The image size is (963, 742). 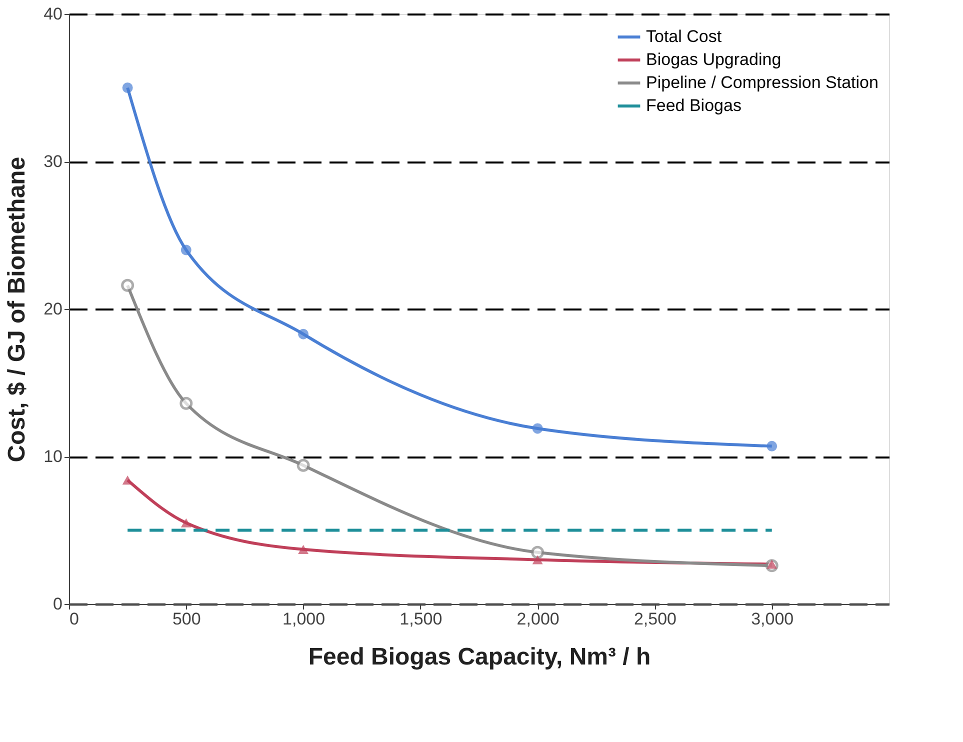 What do you see at coordinates (479, 657) in the screenshot?
I see `x-axis-title: Feed Biogas Capacity, Nm³ / h` at bounding box center [479, 657].